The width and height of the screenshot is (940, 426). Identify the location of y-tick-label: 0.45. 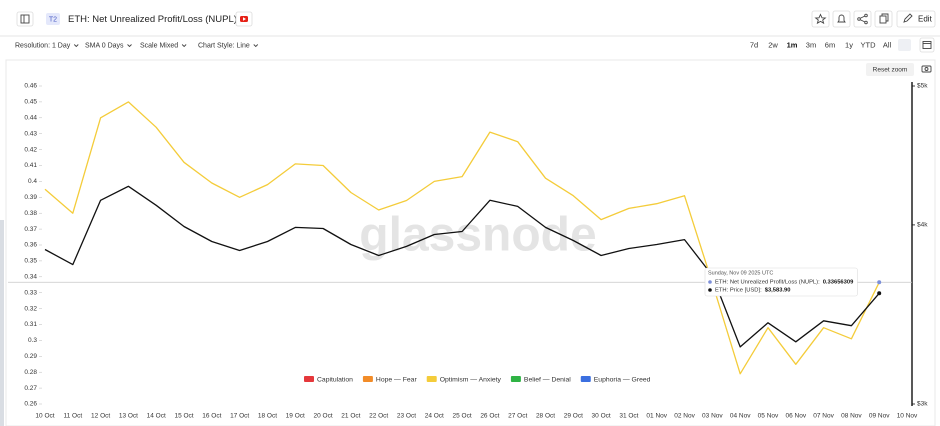
(30, 102).